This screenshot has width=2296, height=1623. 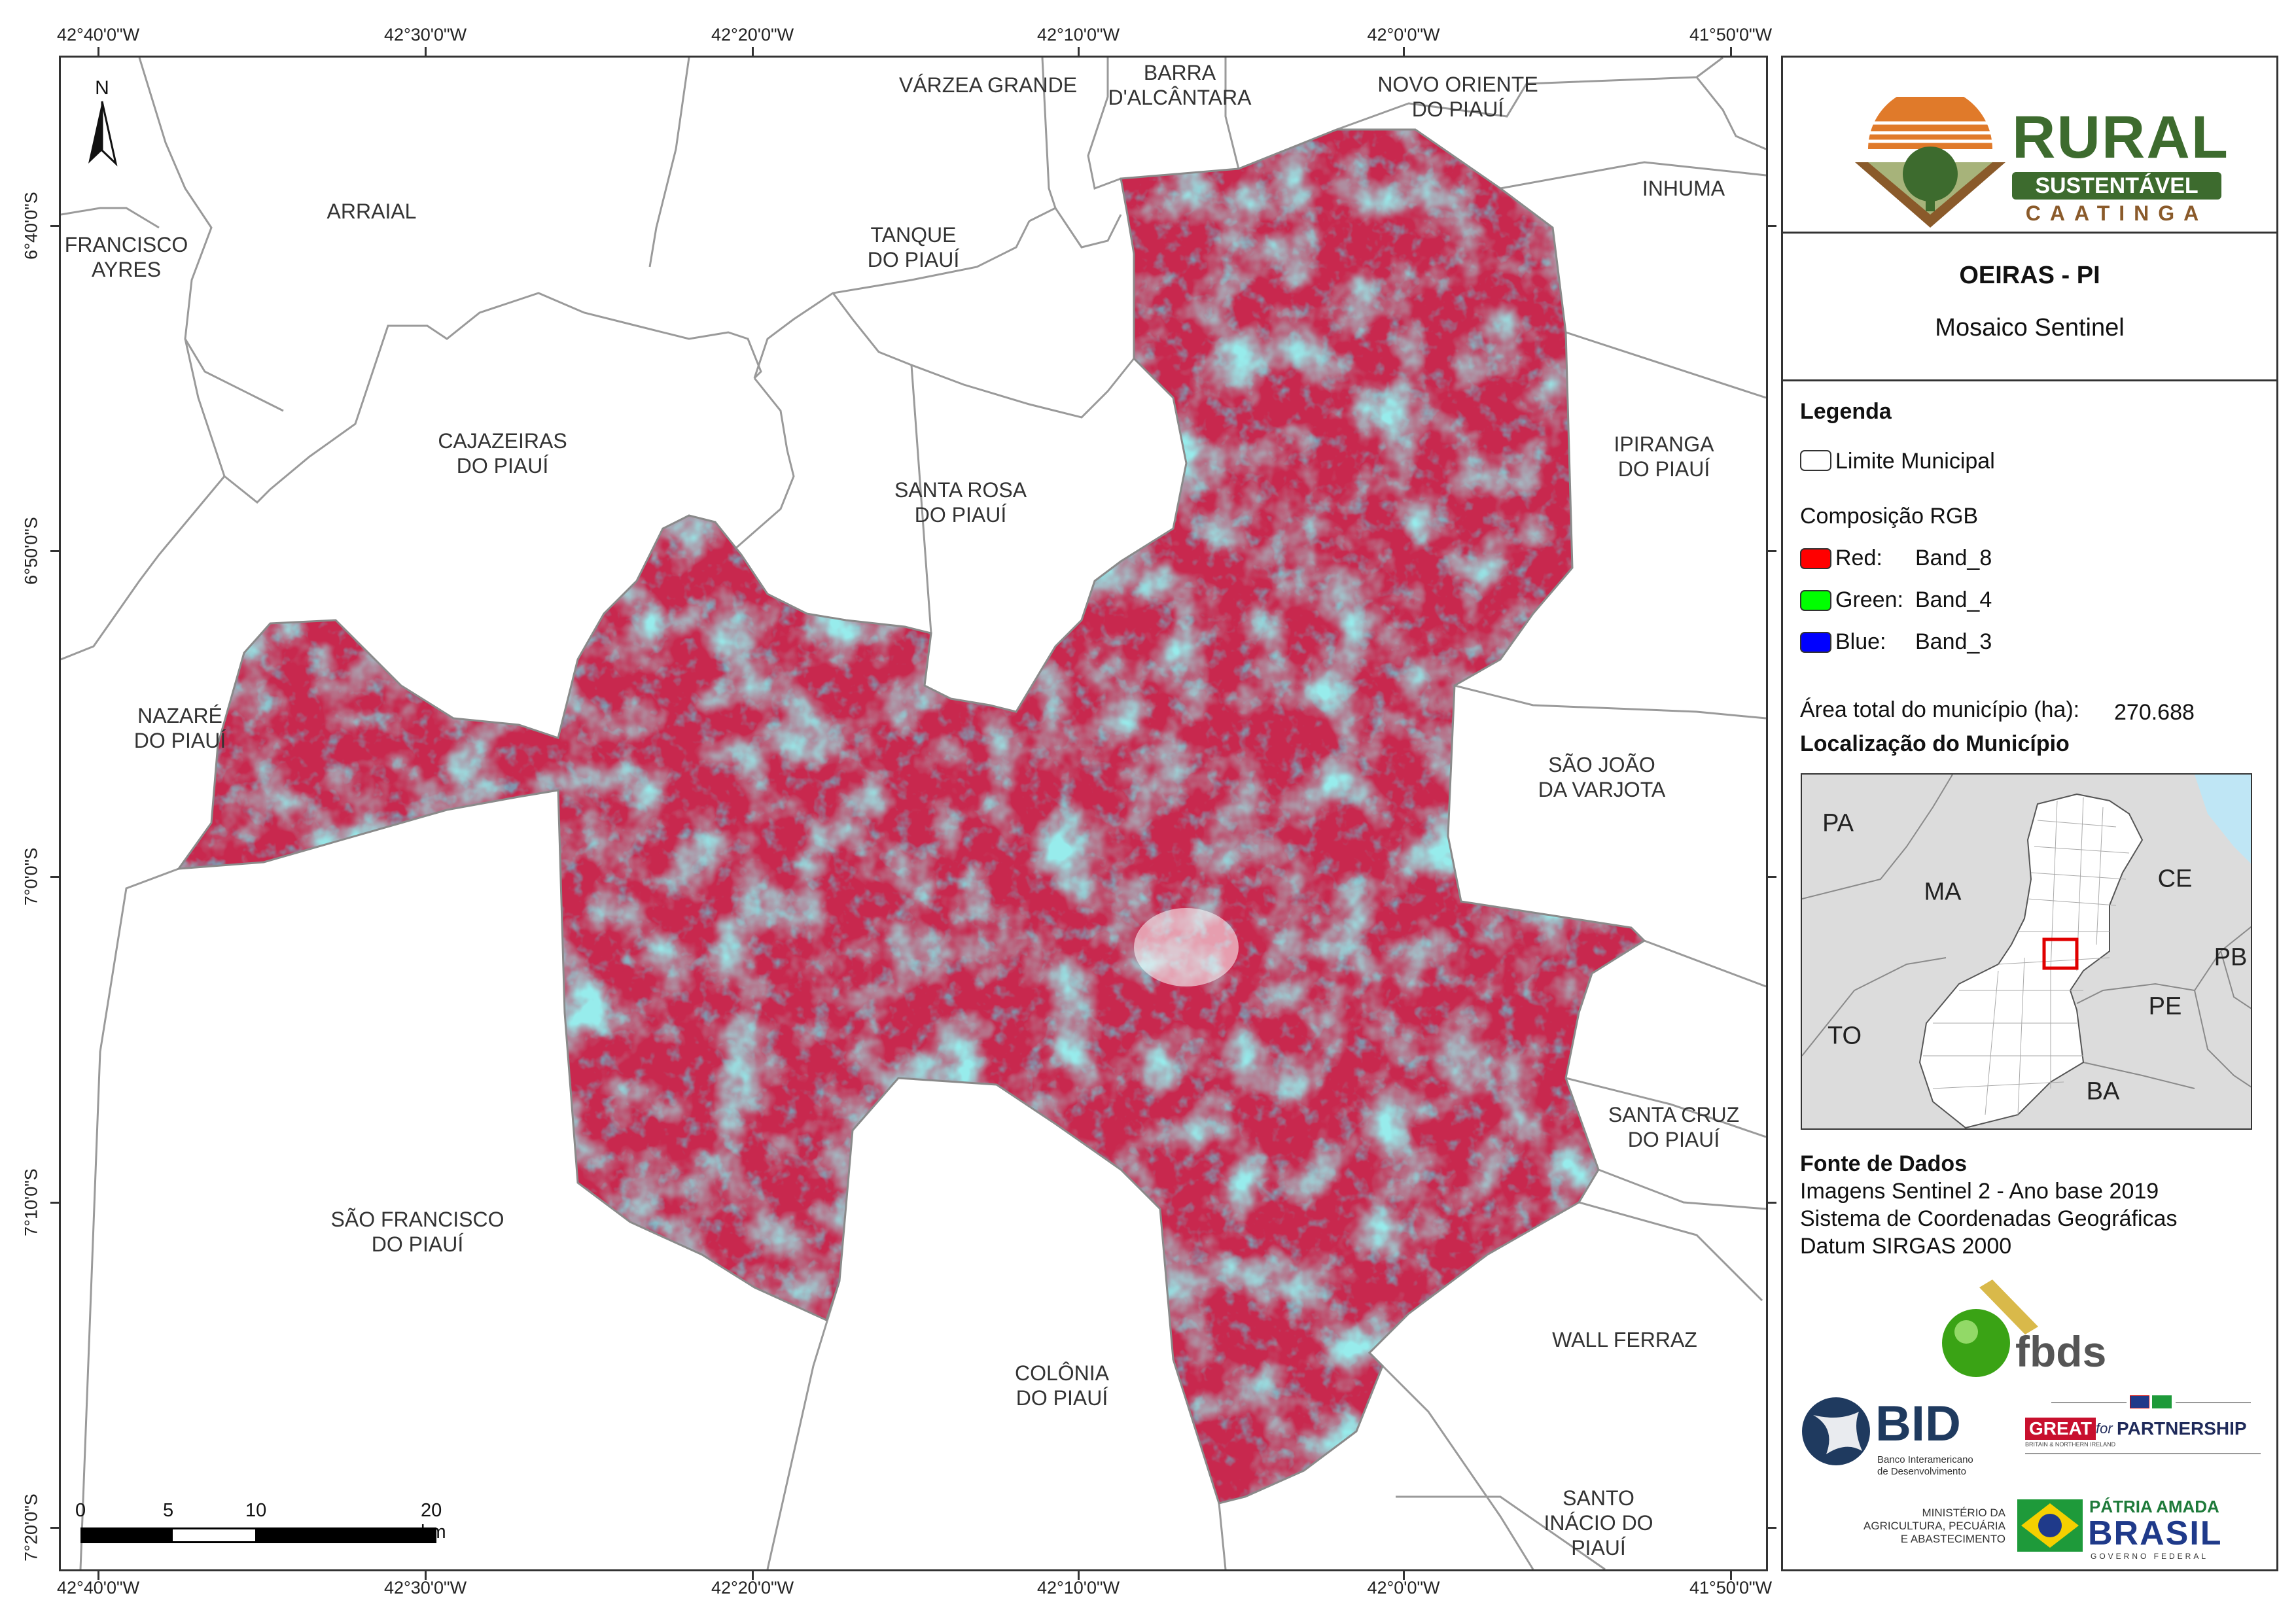 I want to click on lon-label-bottom: 41°50'0"W, so click(x=1731, y=1588).